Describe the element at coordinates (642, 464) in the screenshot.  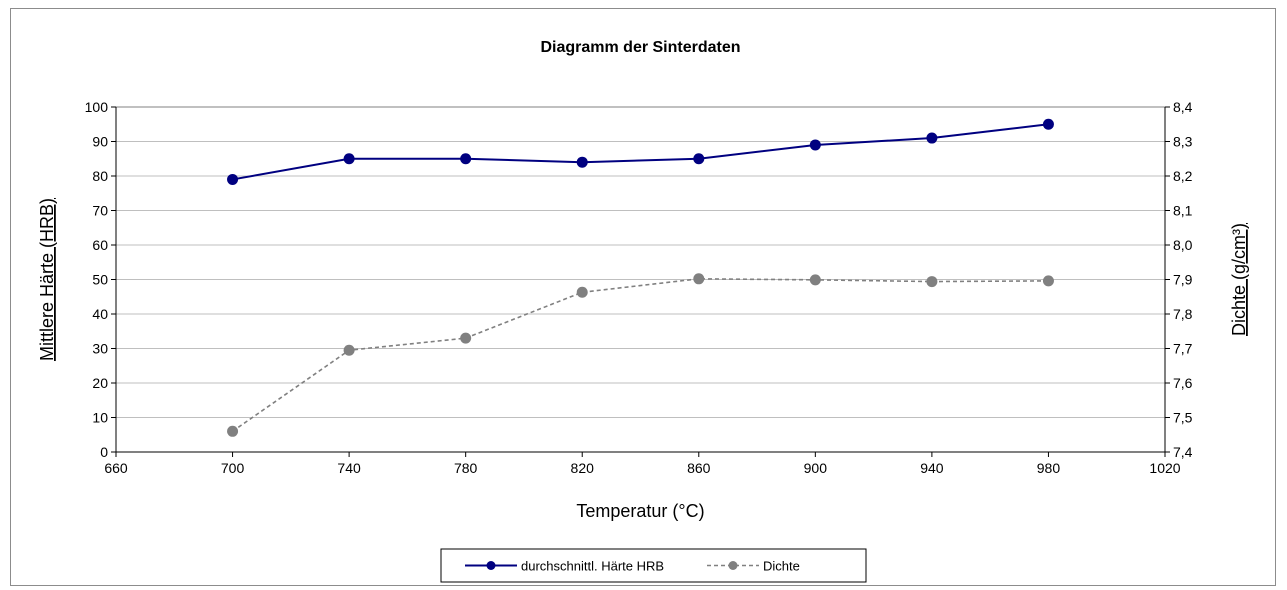
I see `x-axis-ticks: 660 700 740 780 820 860 900 940 980 1020` at that location.